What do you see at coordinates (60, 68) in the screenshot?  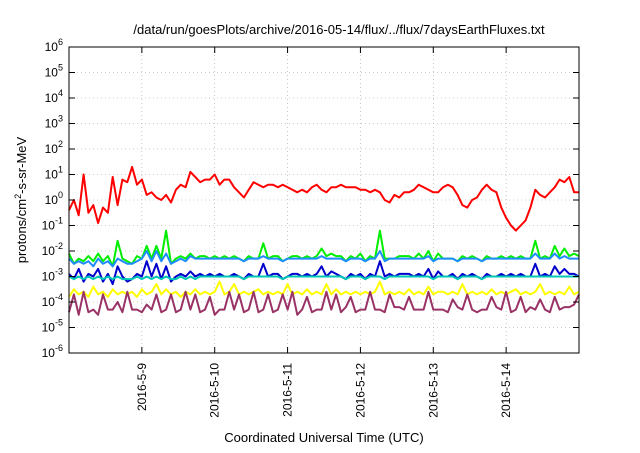 I see `y-tick-label-exp: 5` at bounding box center [60, 68].